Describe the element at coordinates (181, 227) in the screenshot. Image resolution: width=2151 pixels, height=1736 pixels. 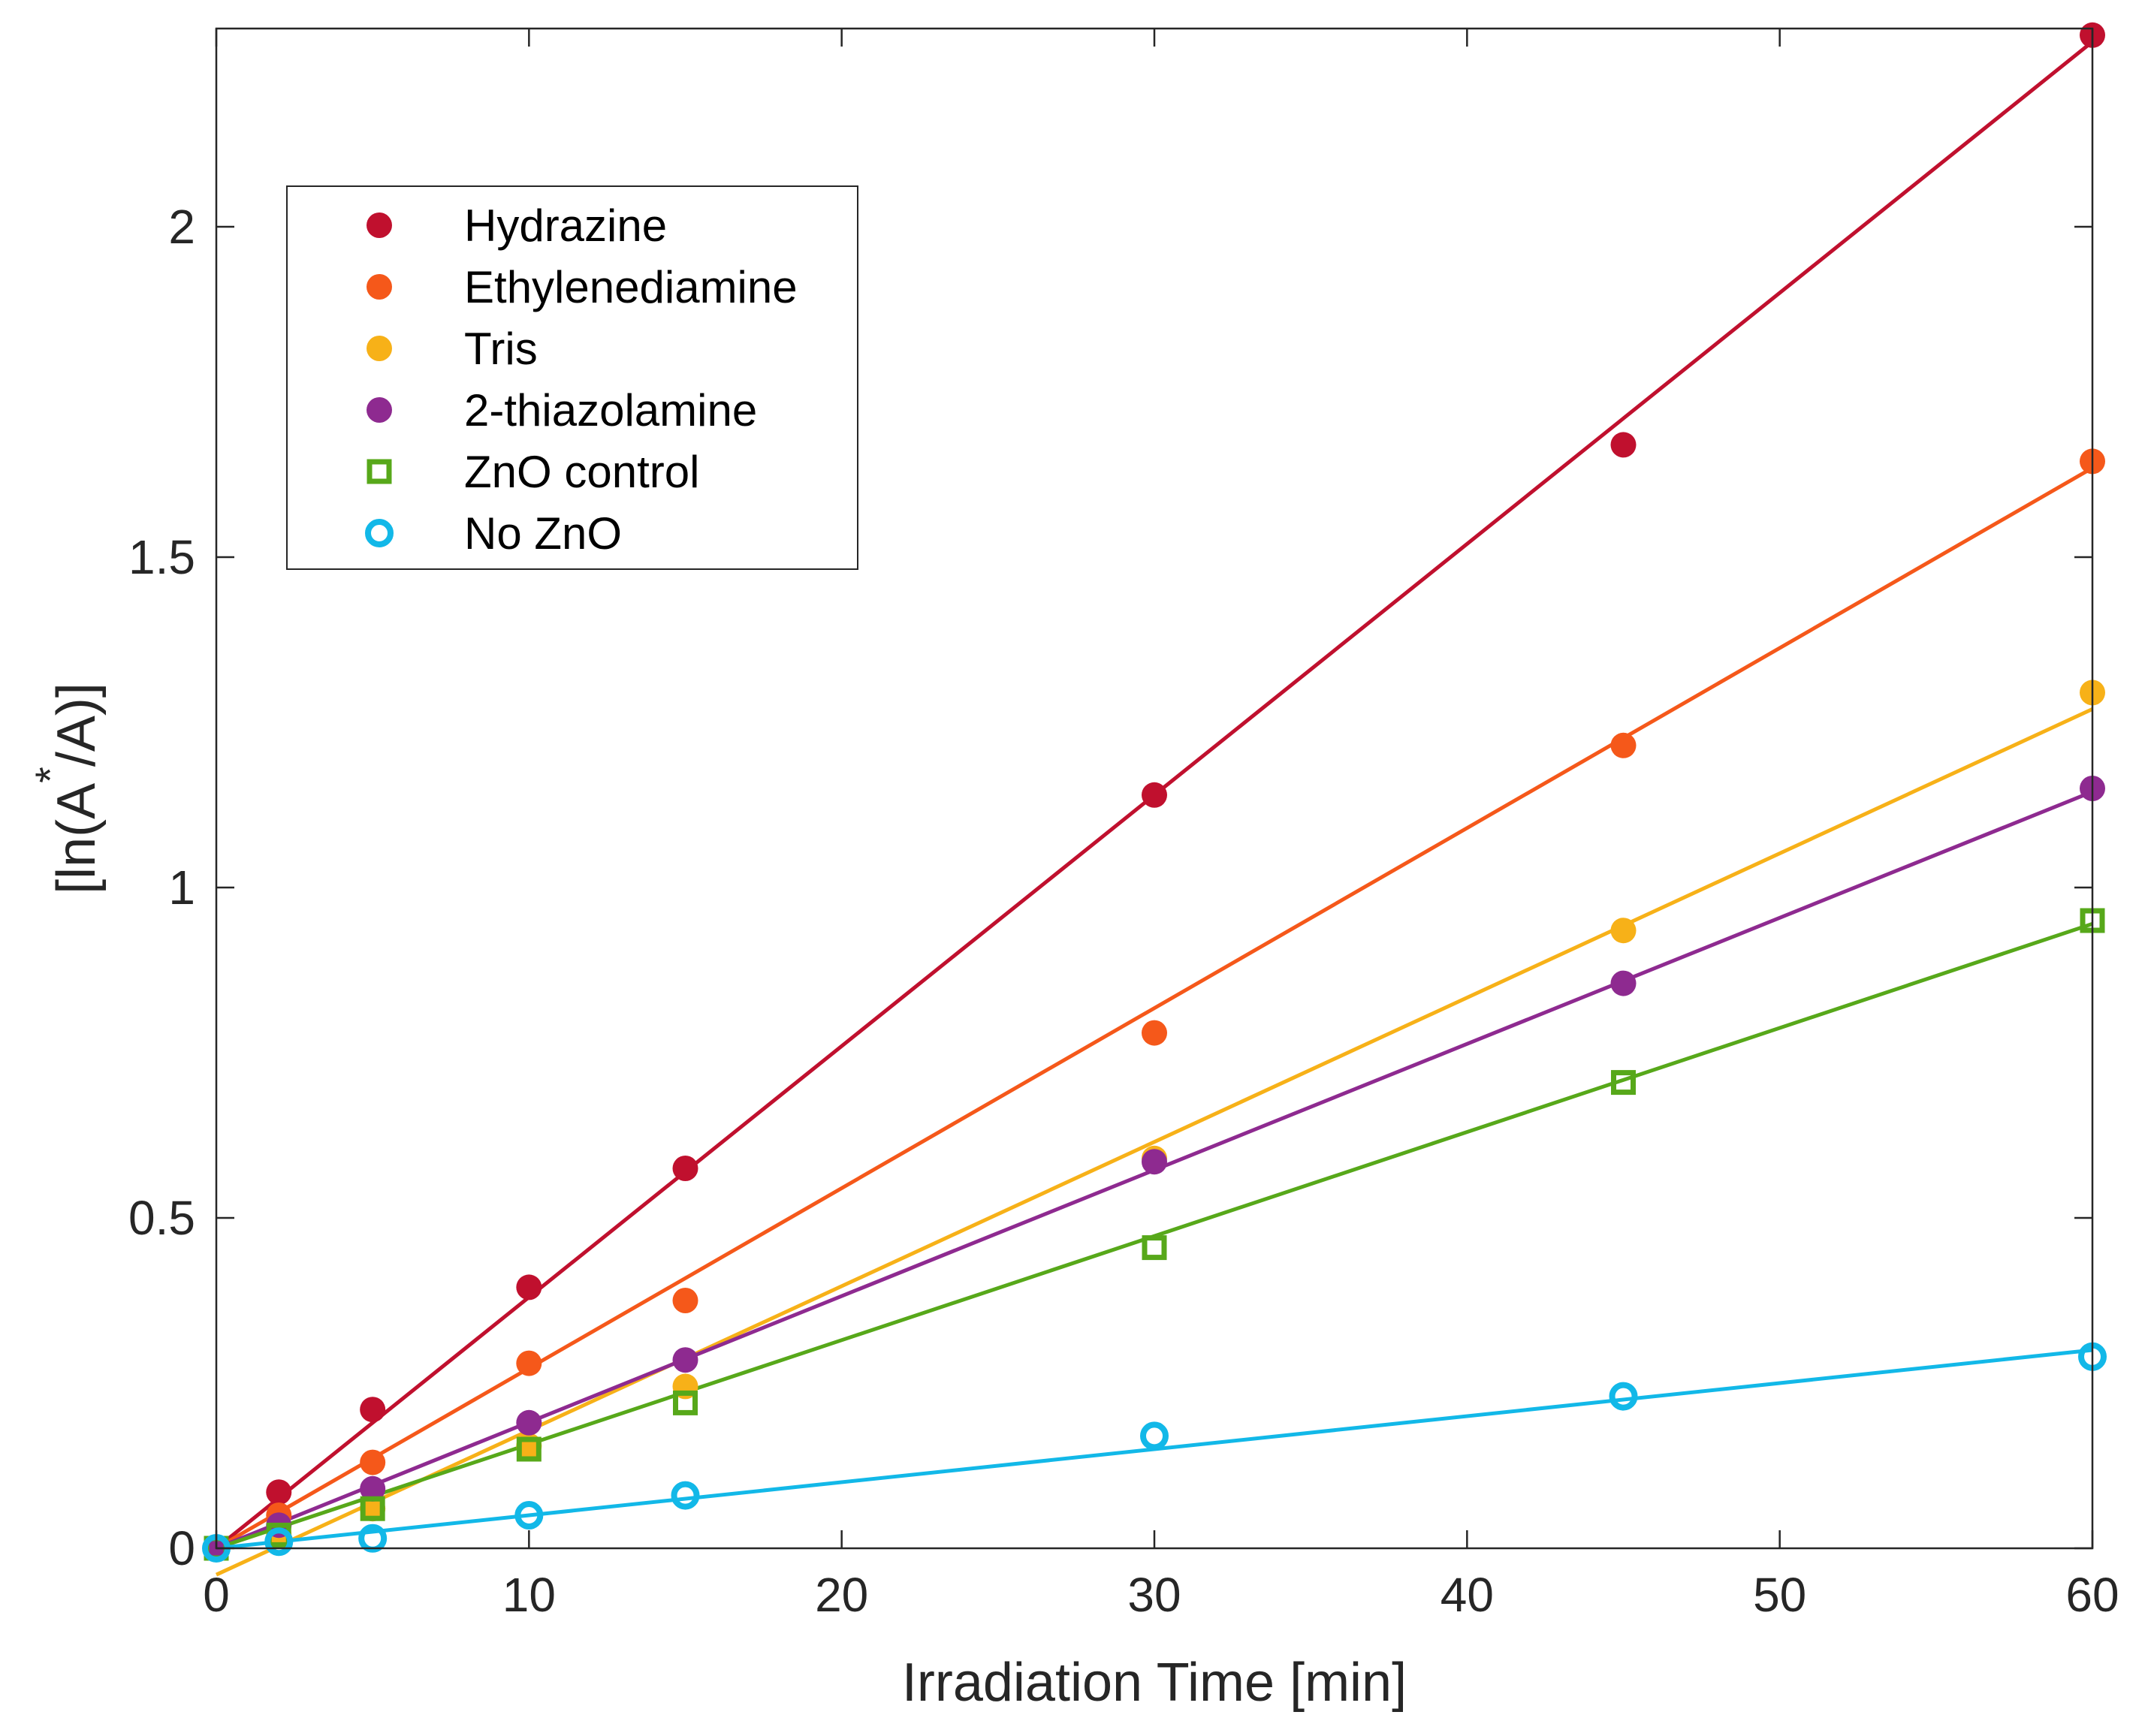
I see `y-tick-label: 2` at that location.